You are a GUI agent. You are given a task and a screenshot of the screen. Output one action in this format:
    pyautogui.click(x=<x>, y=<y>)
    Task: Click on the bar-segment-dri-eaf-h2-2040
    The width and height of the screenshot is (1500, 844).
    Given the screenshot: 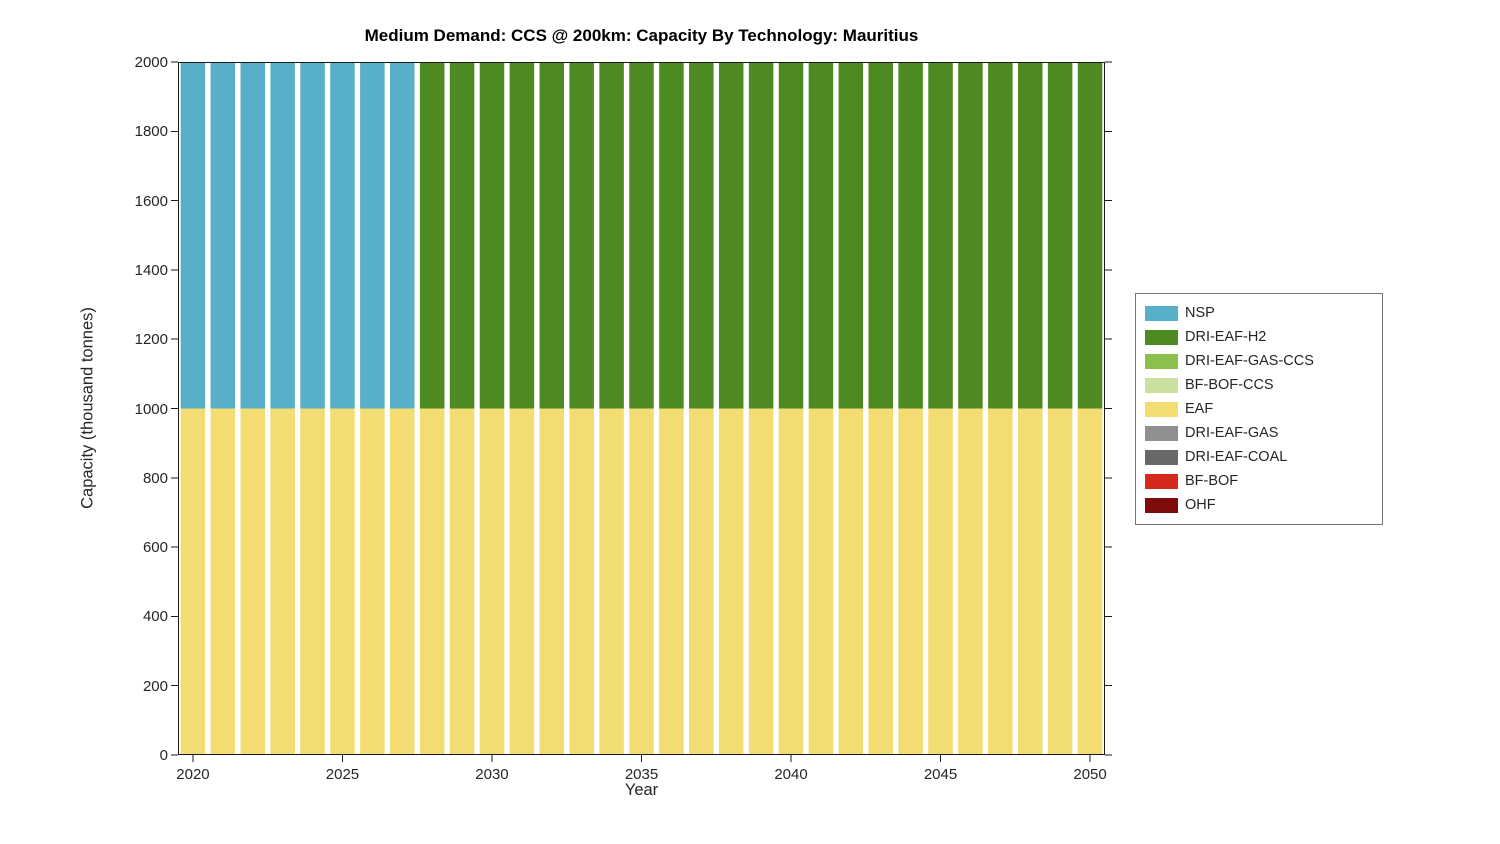 What is the action you would take?
    pyautogui.click(x=791, y=235)
    